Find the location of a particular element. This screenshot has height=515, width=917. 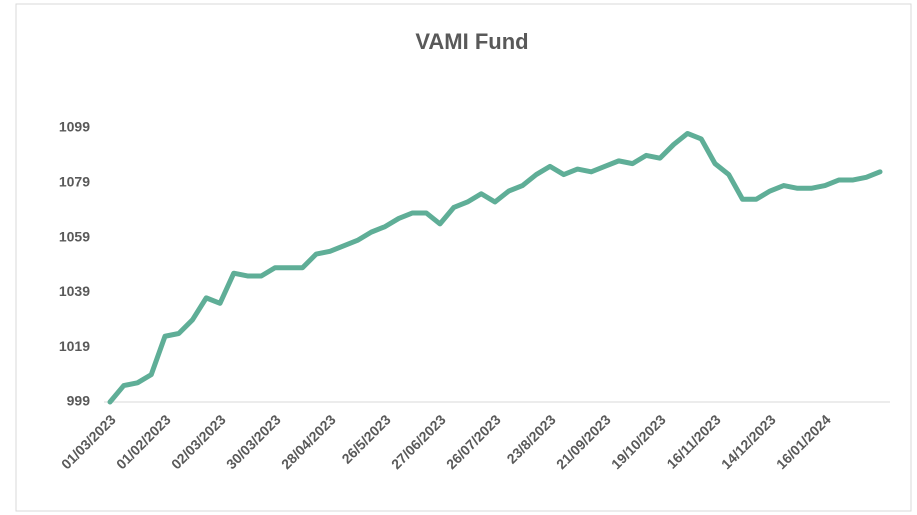

chart-title: VAMI Fund is located at coordinates (471, 41).